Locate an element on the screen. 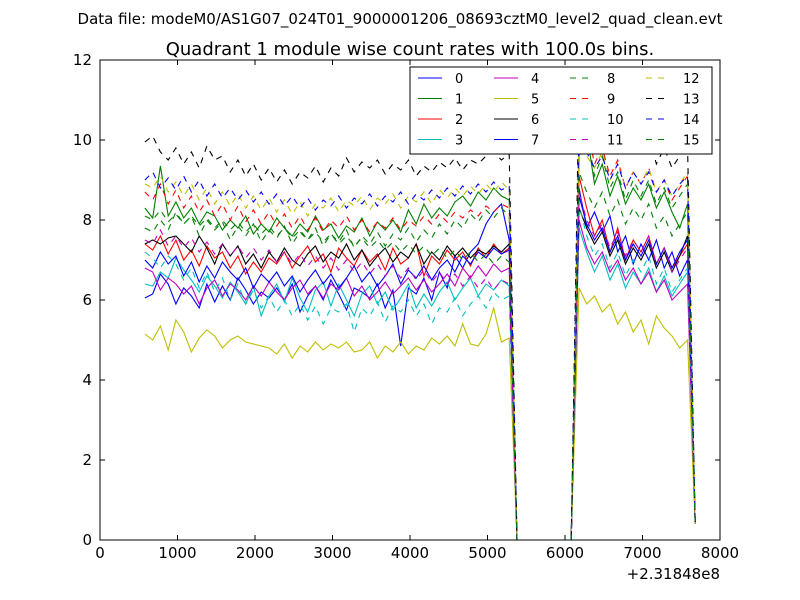  legend-label-10: 10 is located at coordinates (615, 120).